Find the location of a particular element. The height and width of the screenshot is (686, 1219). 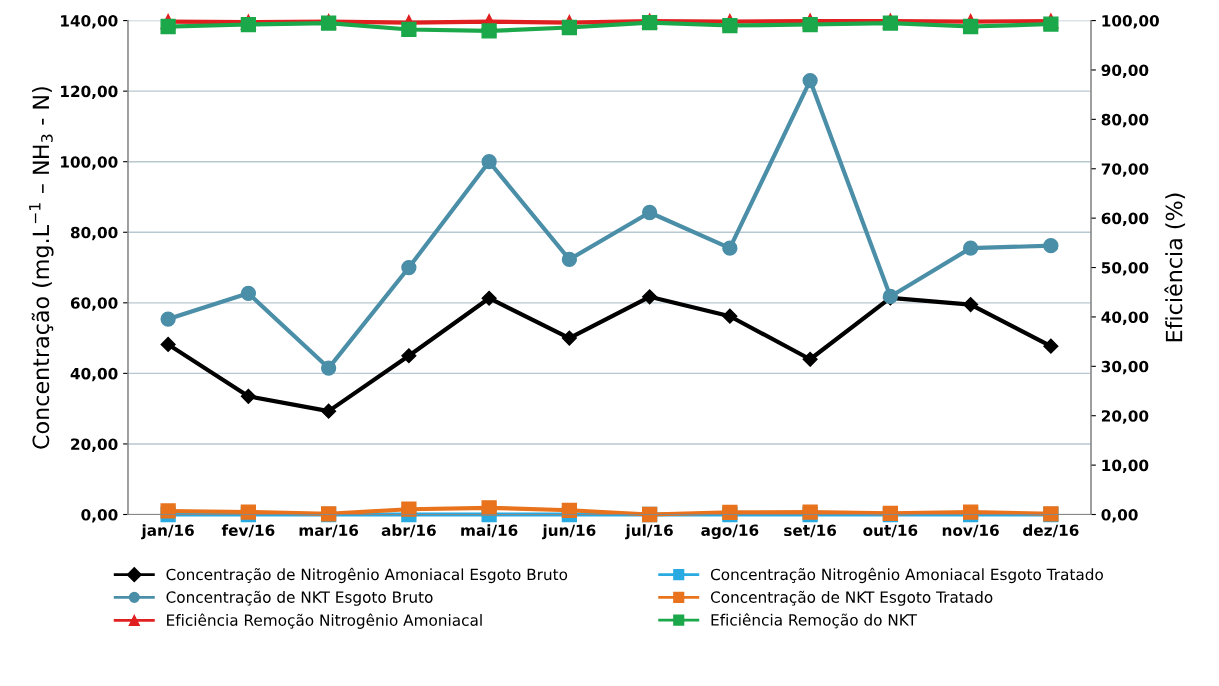

y2-tick-label: 70,00 is located at coordinates (1125, 170).